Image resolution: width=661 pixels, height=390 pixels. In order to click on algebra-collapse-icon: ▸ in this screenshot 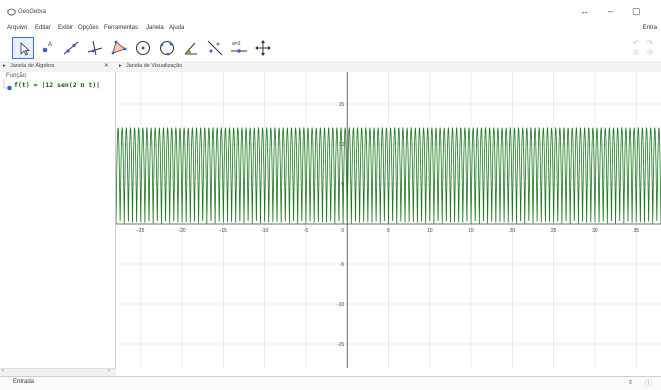, I will do `click(4, 66)`.